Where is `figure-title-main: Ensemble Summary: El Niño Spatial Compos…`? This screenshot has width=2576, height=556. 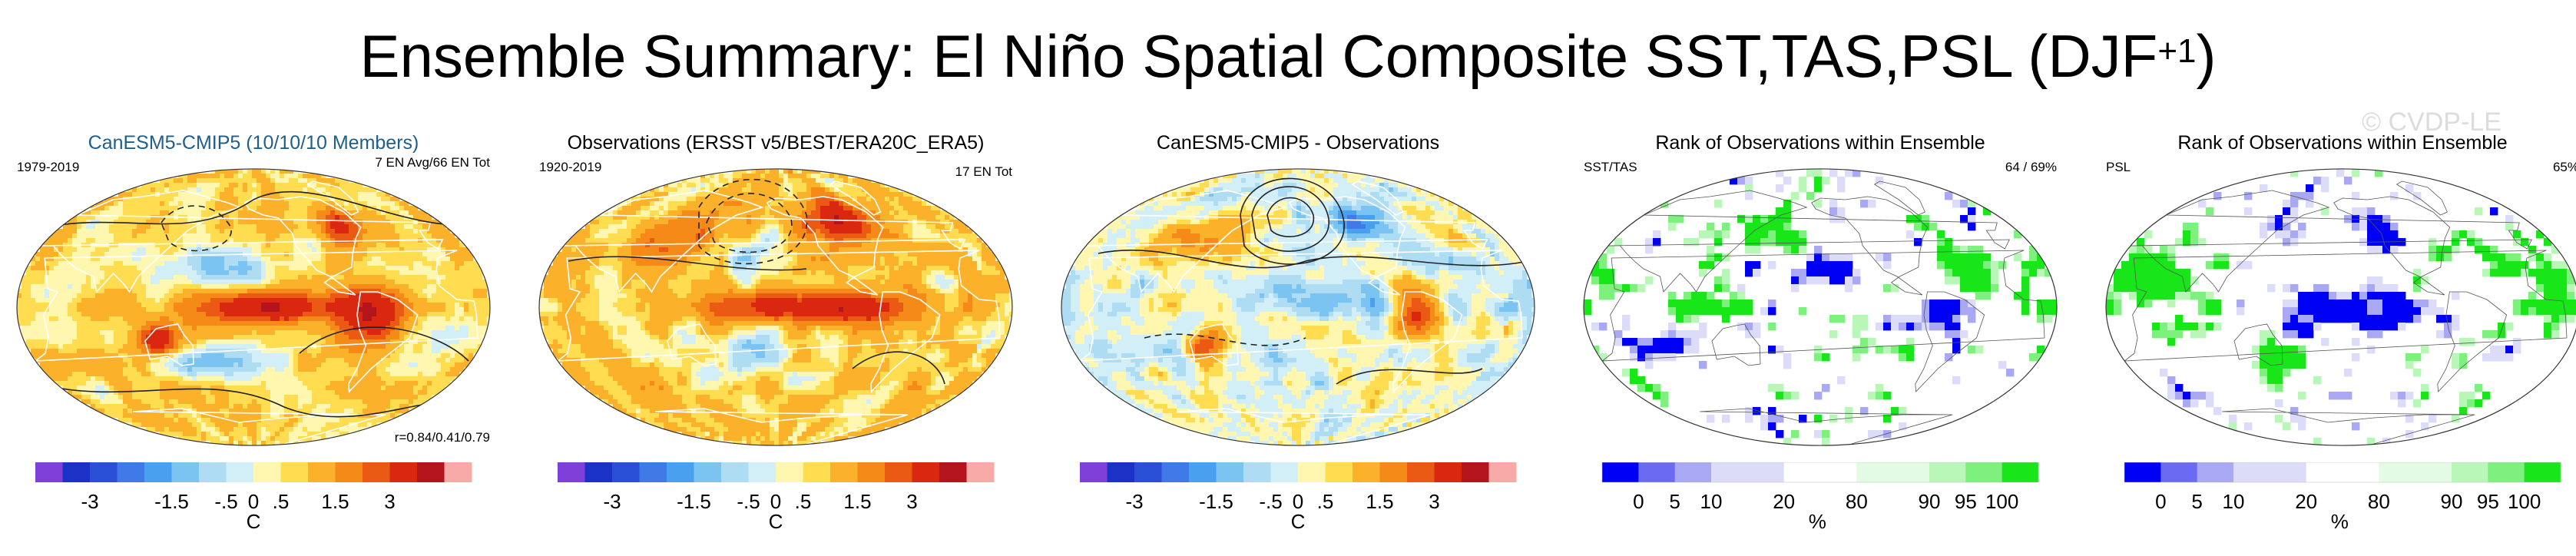 figure-title-main: Ensemble Summary: El Niño Spatial Compos… is located at coordinates (1259, 56).